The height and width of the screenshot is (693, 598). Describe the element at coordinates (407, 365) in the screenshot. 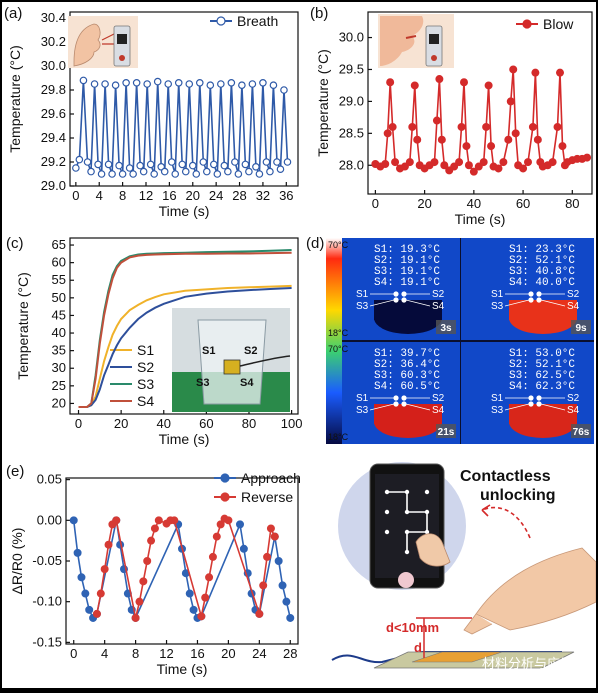

I see `thermal-reading-s2: S2: 36.4°C` at that location.